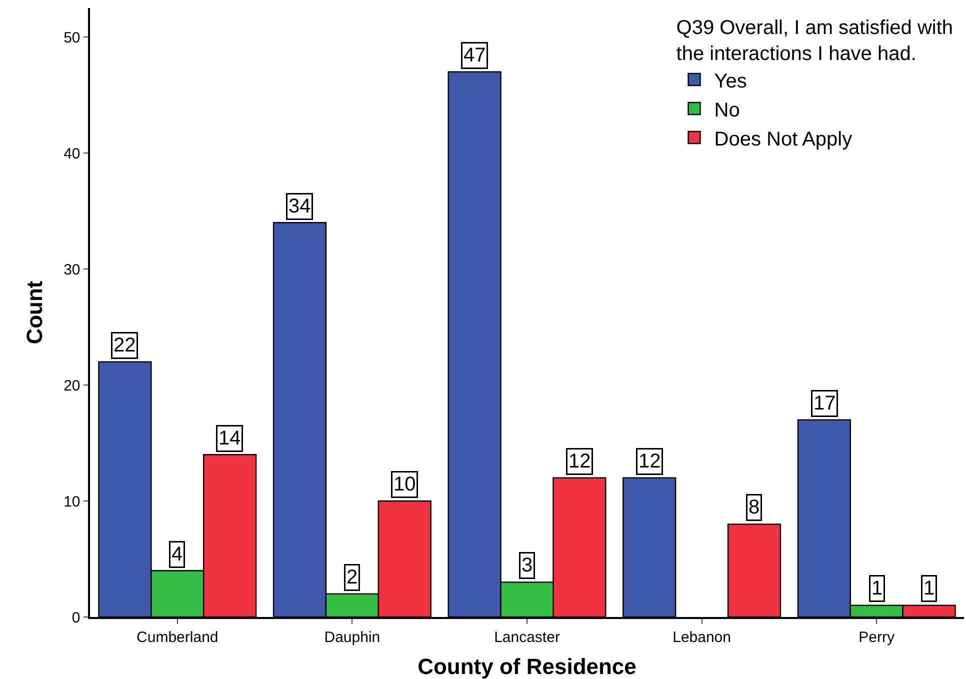 This screenshot has width=966, height=679. Describe the element at coordinates (177, 555) in the screenshot. I see `data-label: 4` at that location.